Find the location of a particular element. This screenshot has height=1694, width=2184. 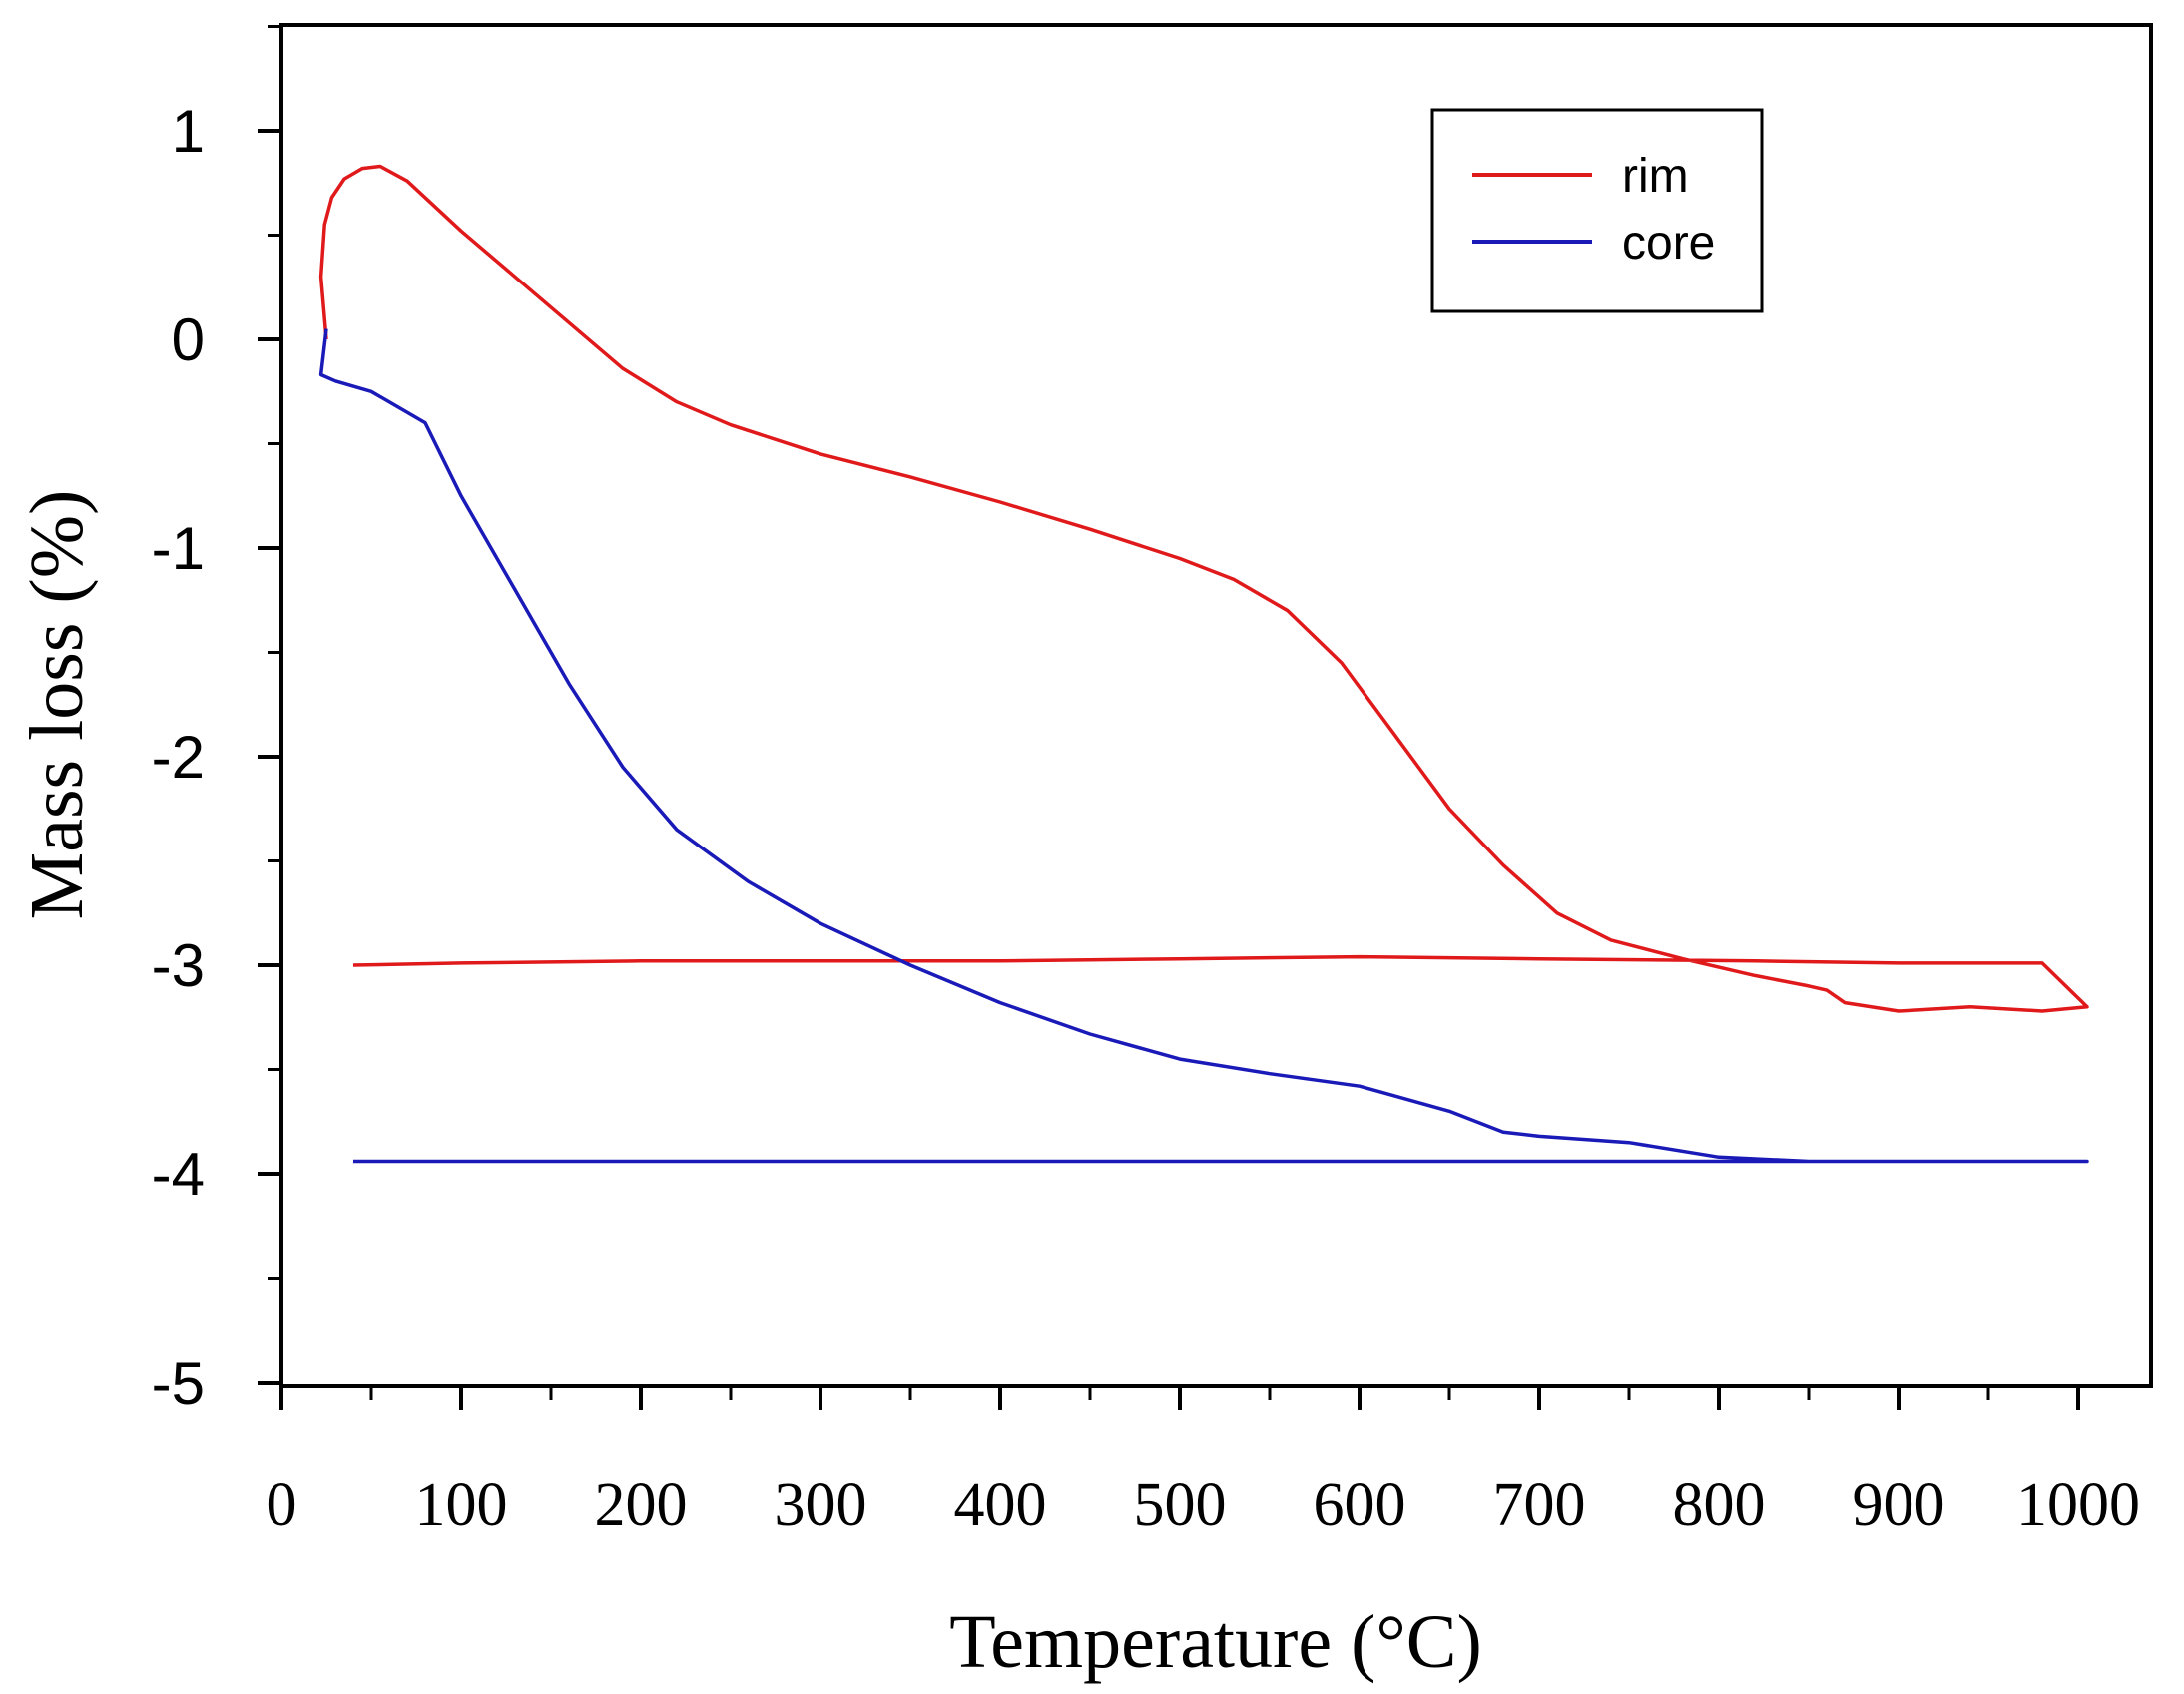

legend-label-rim: rim is located at coordinates (1655, 176).